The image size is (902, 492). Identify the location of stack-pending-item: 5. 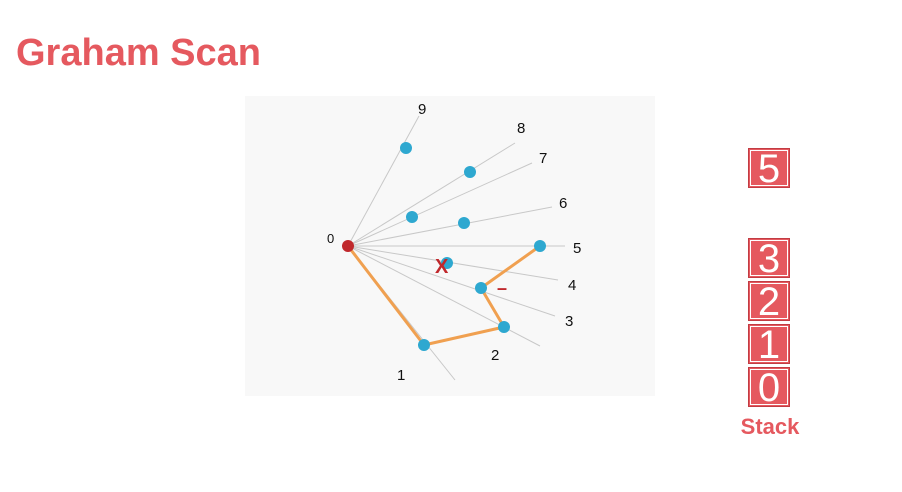
(769, 168).